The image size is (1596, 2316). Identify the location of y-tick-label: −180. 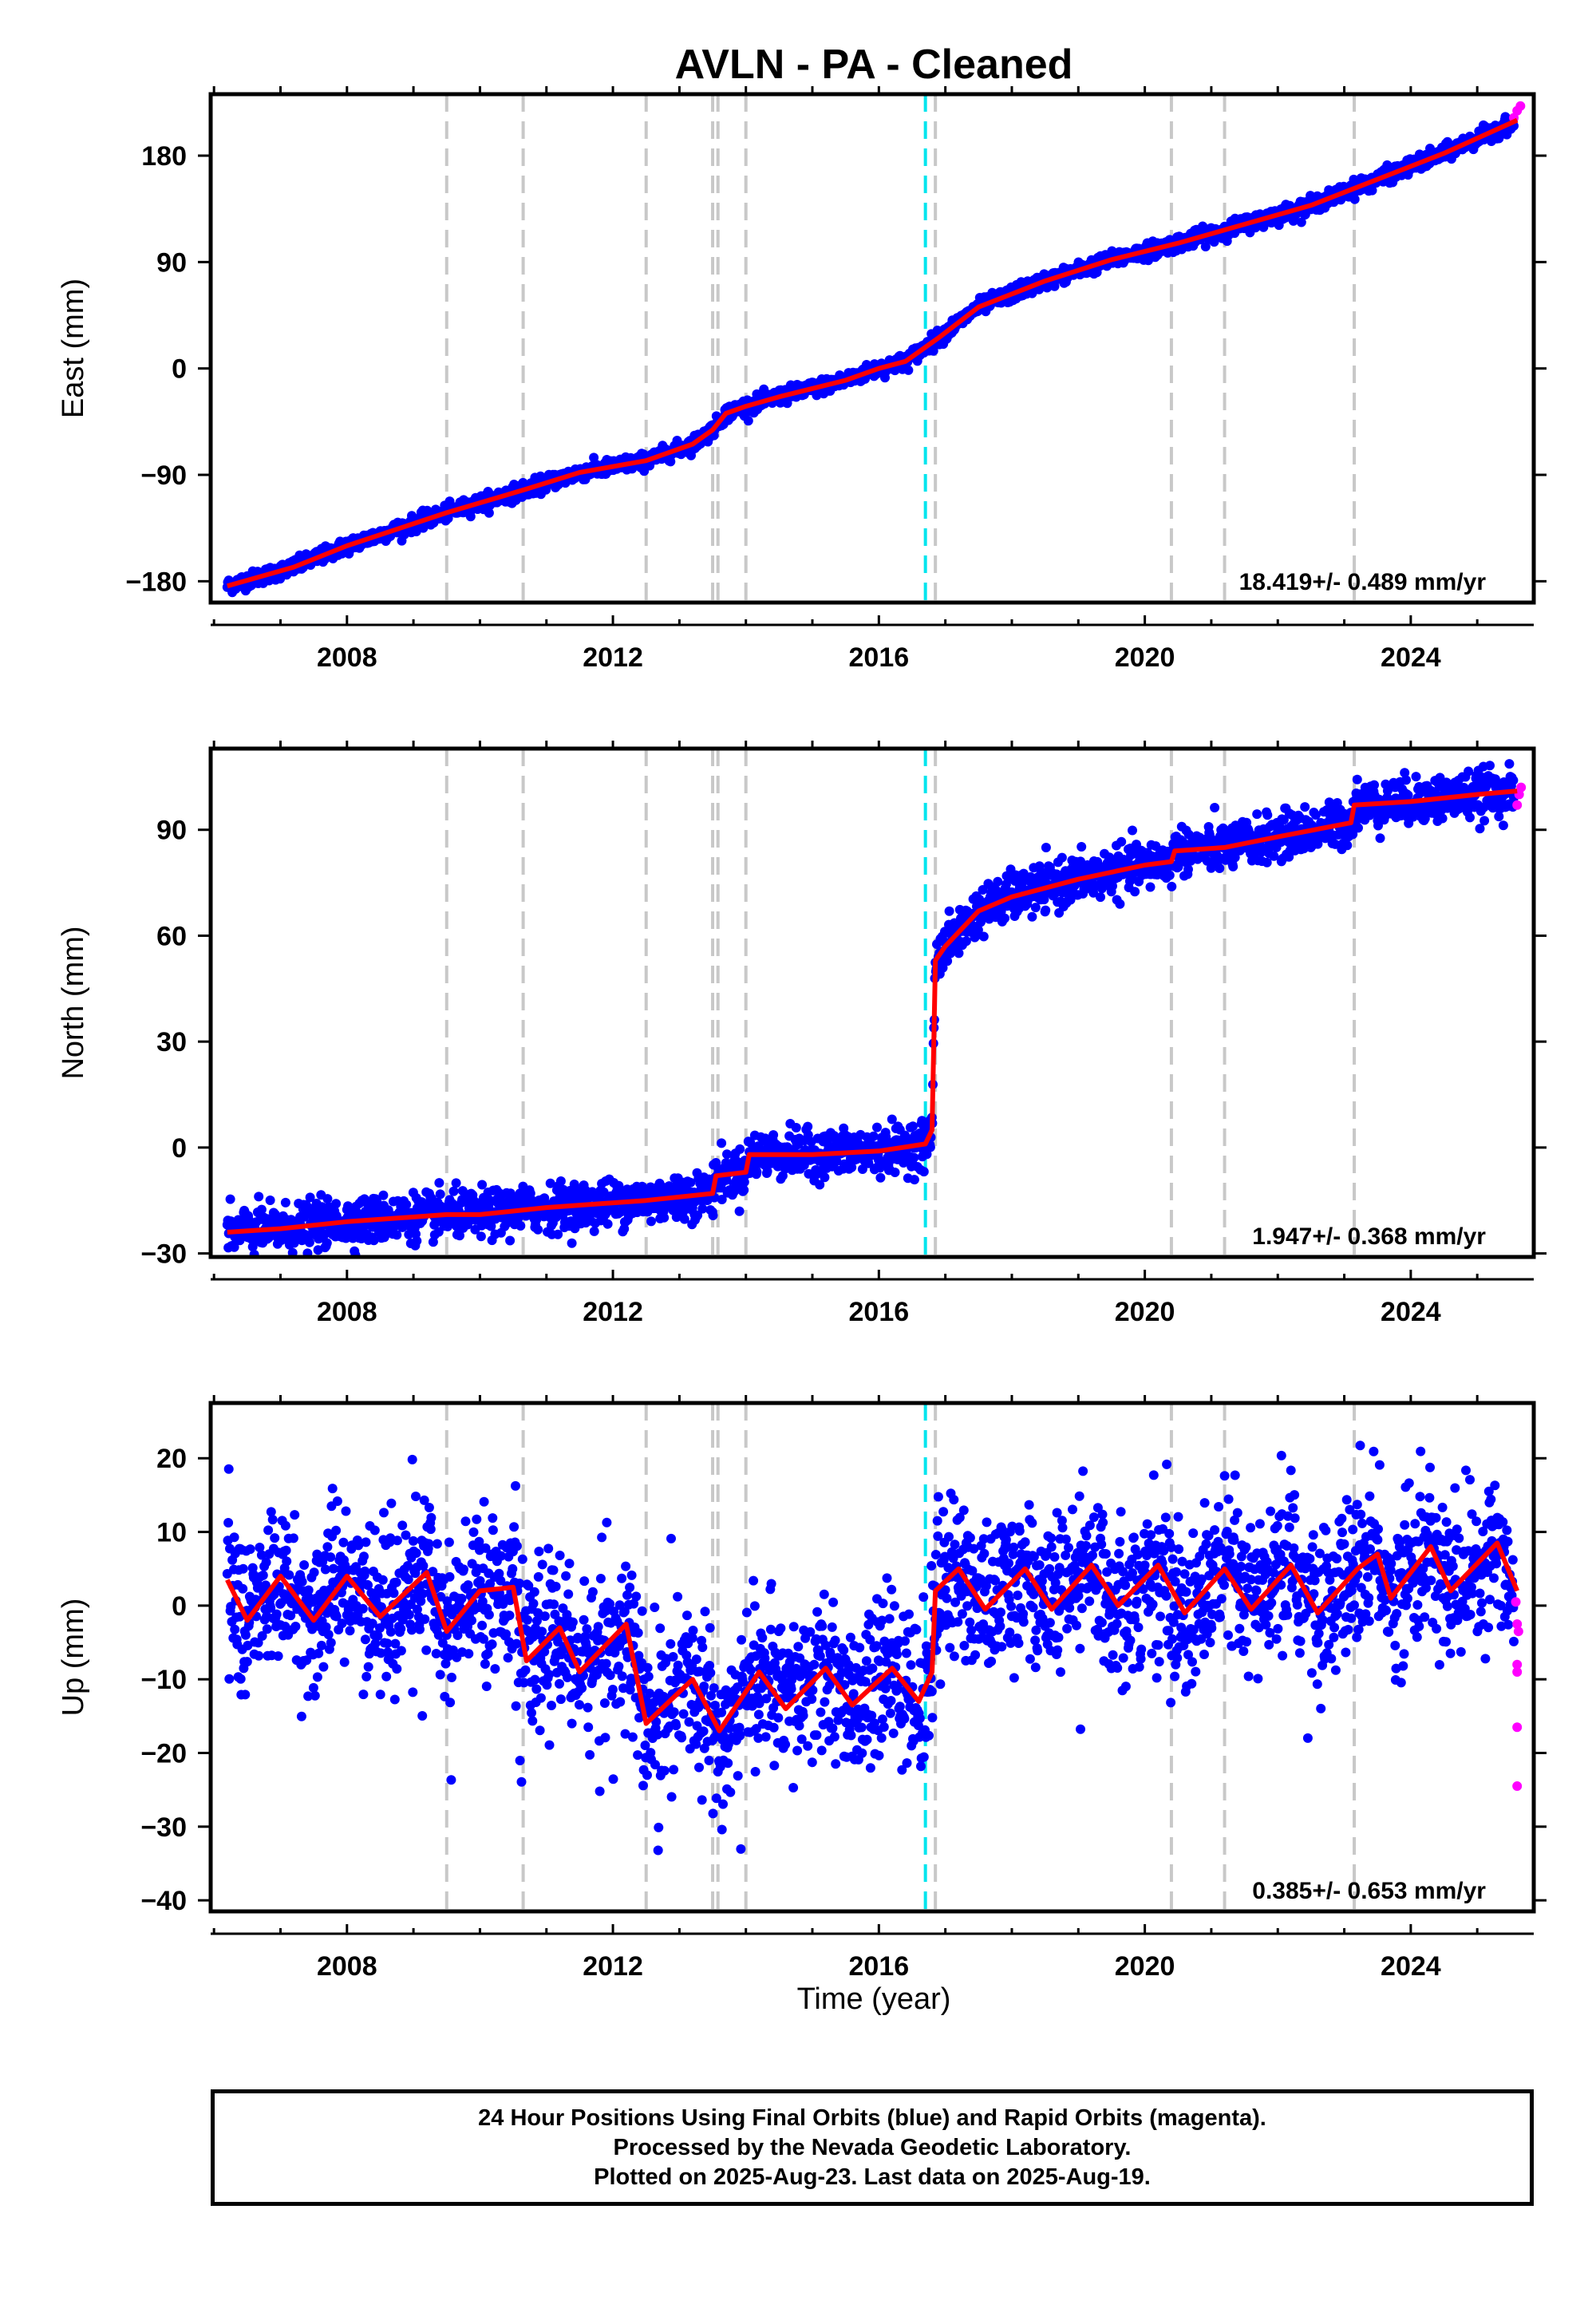
(156, 582).